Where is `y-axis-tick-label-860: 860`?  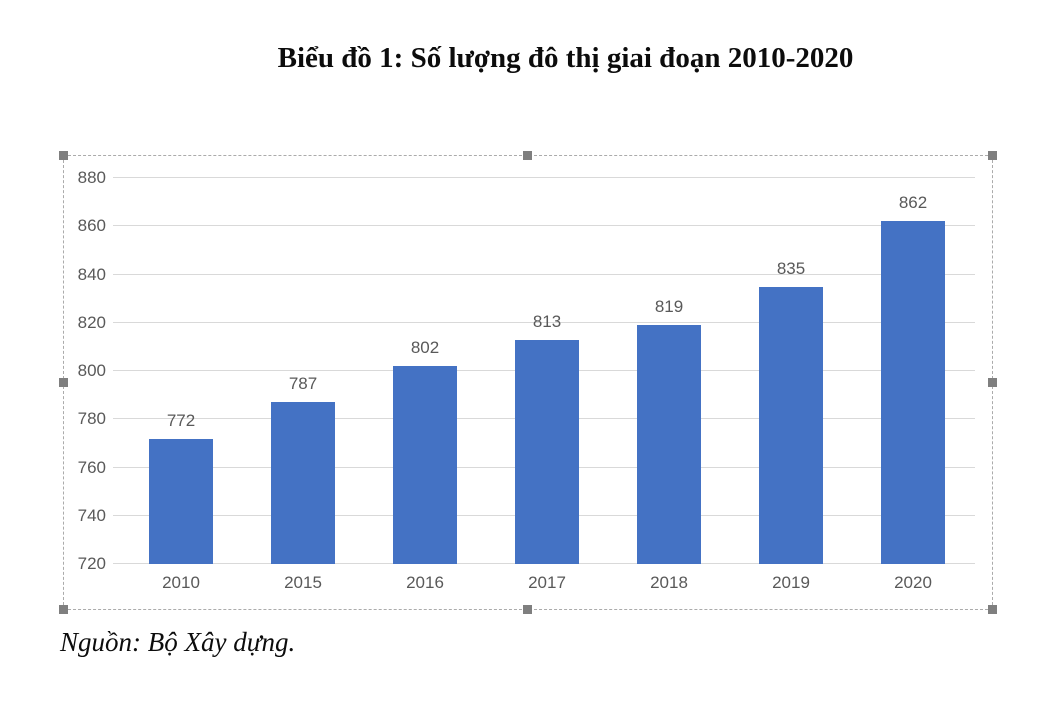 y-axis-tick-label-860: 860 is located at coordinates (91, 226).